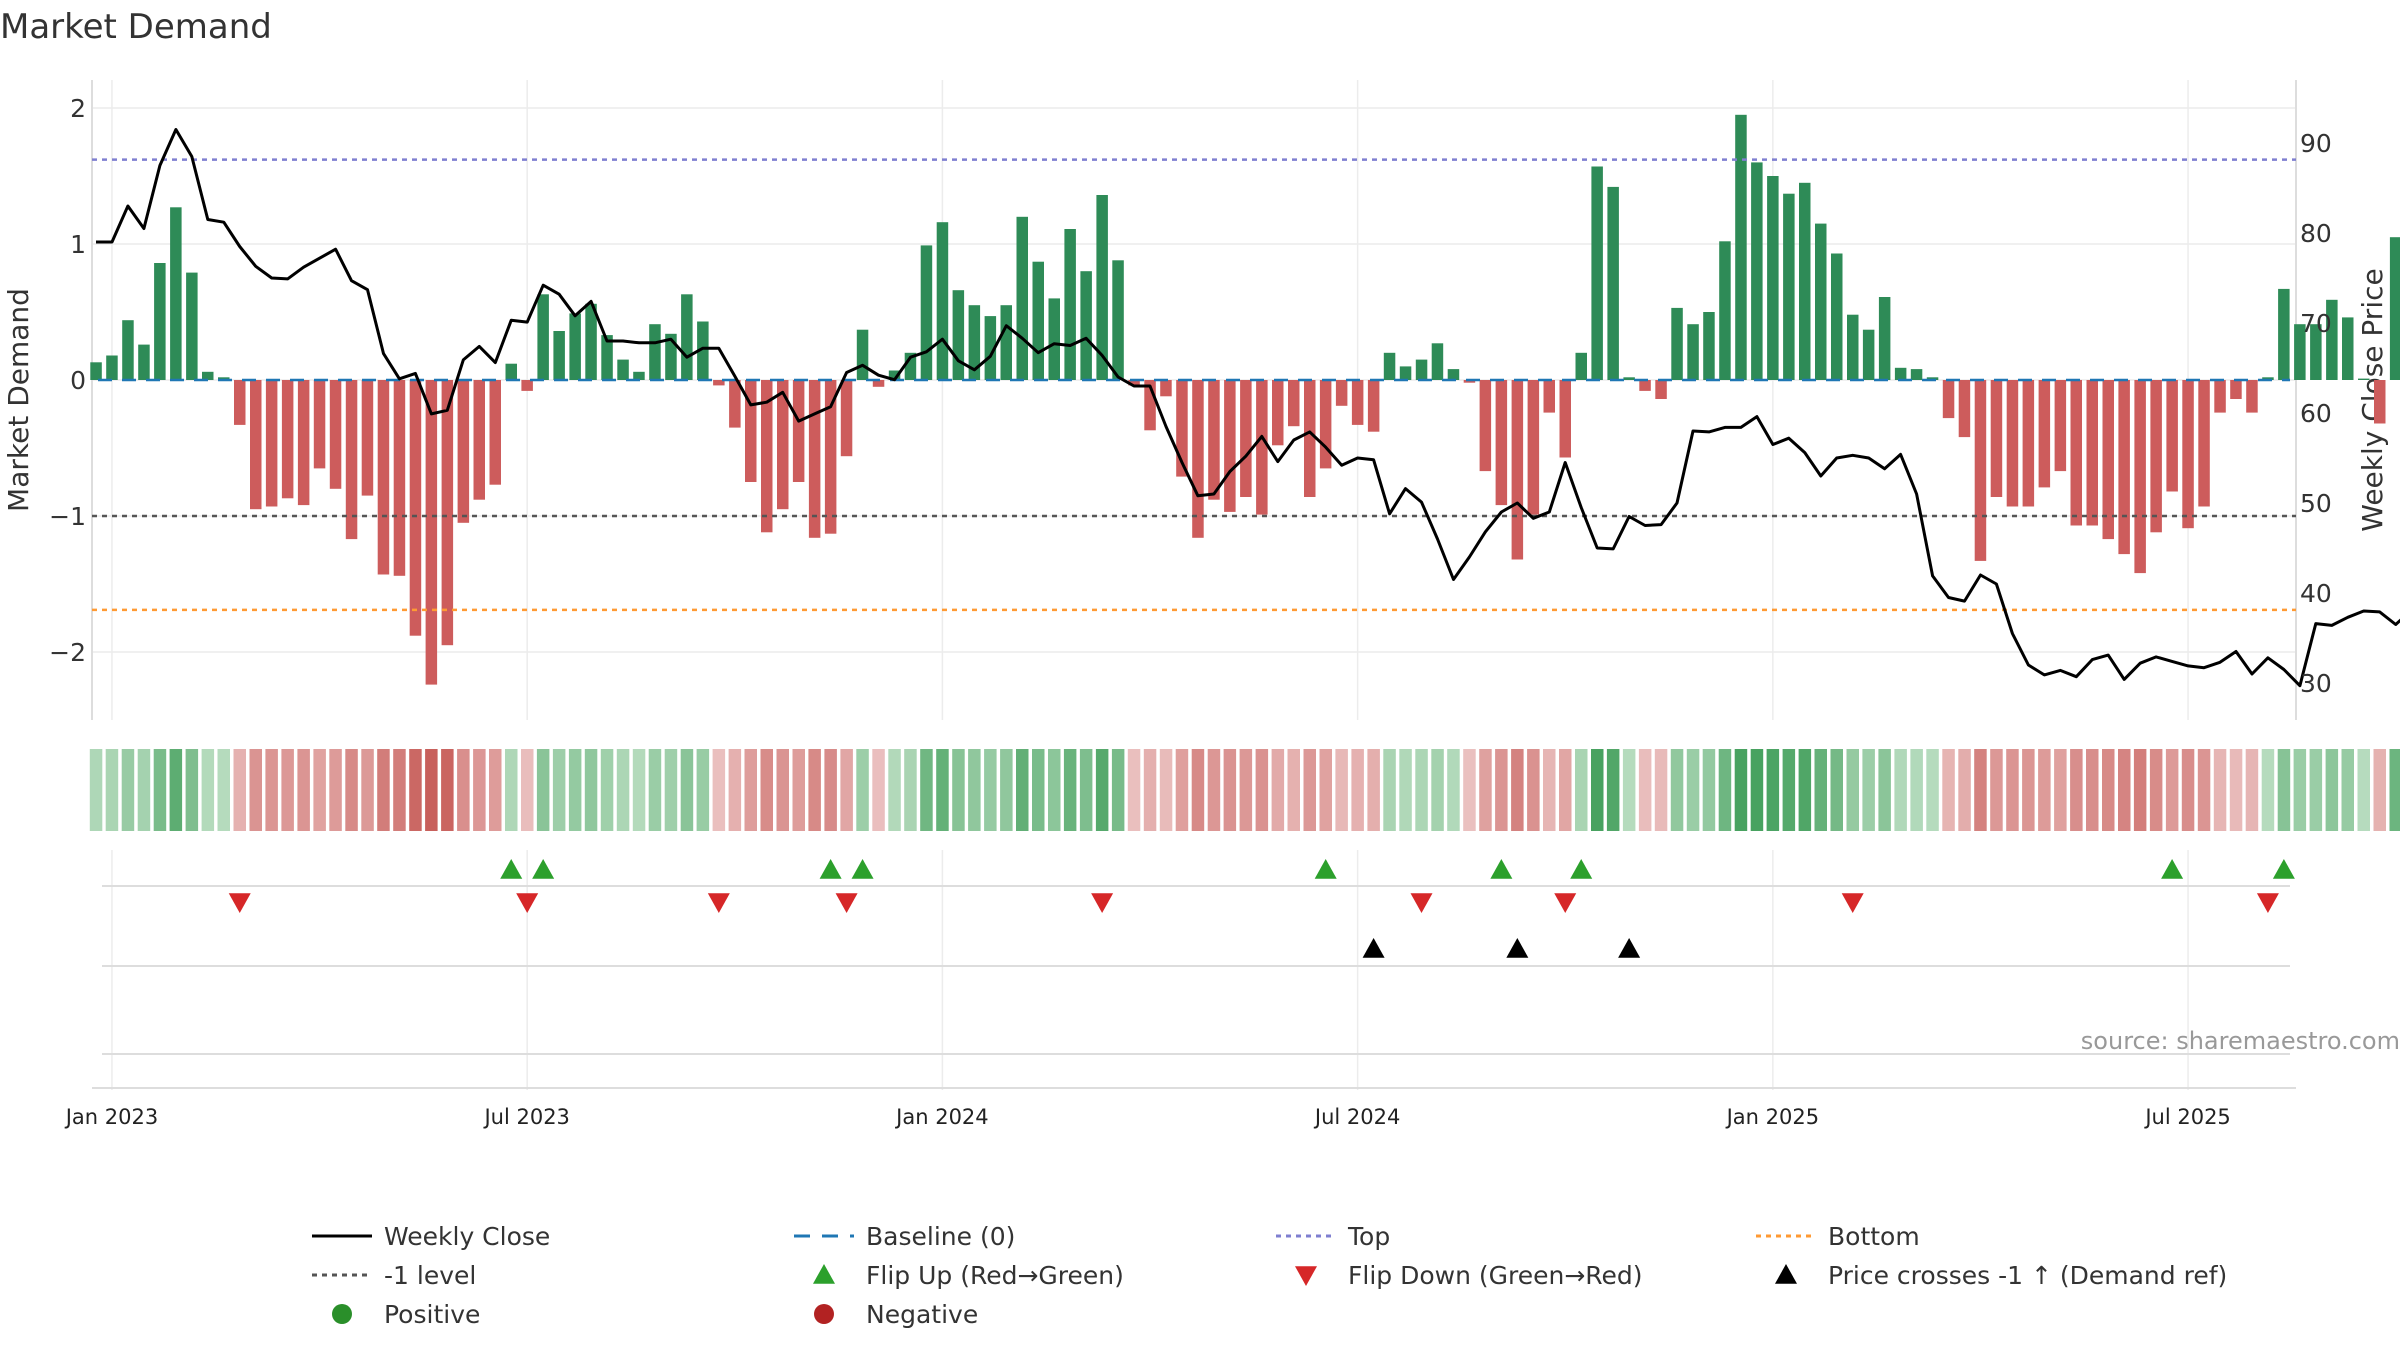 Image resolution: width=2400 pixels, height=1350 pixels. Describe the element at coordinates (430, 1275) in the screenshot. I see `legend-label: -1 level` at that location.